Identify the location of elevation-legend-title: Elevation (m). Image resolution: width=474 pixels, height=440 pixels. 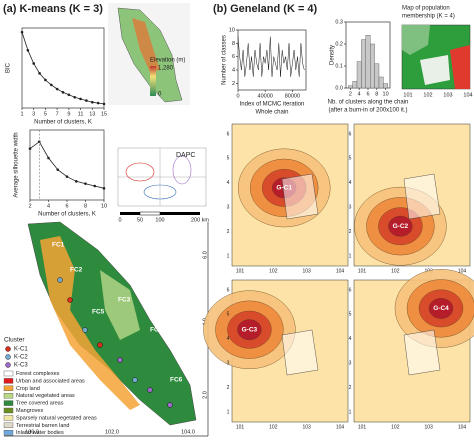
(167, 61).